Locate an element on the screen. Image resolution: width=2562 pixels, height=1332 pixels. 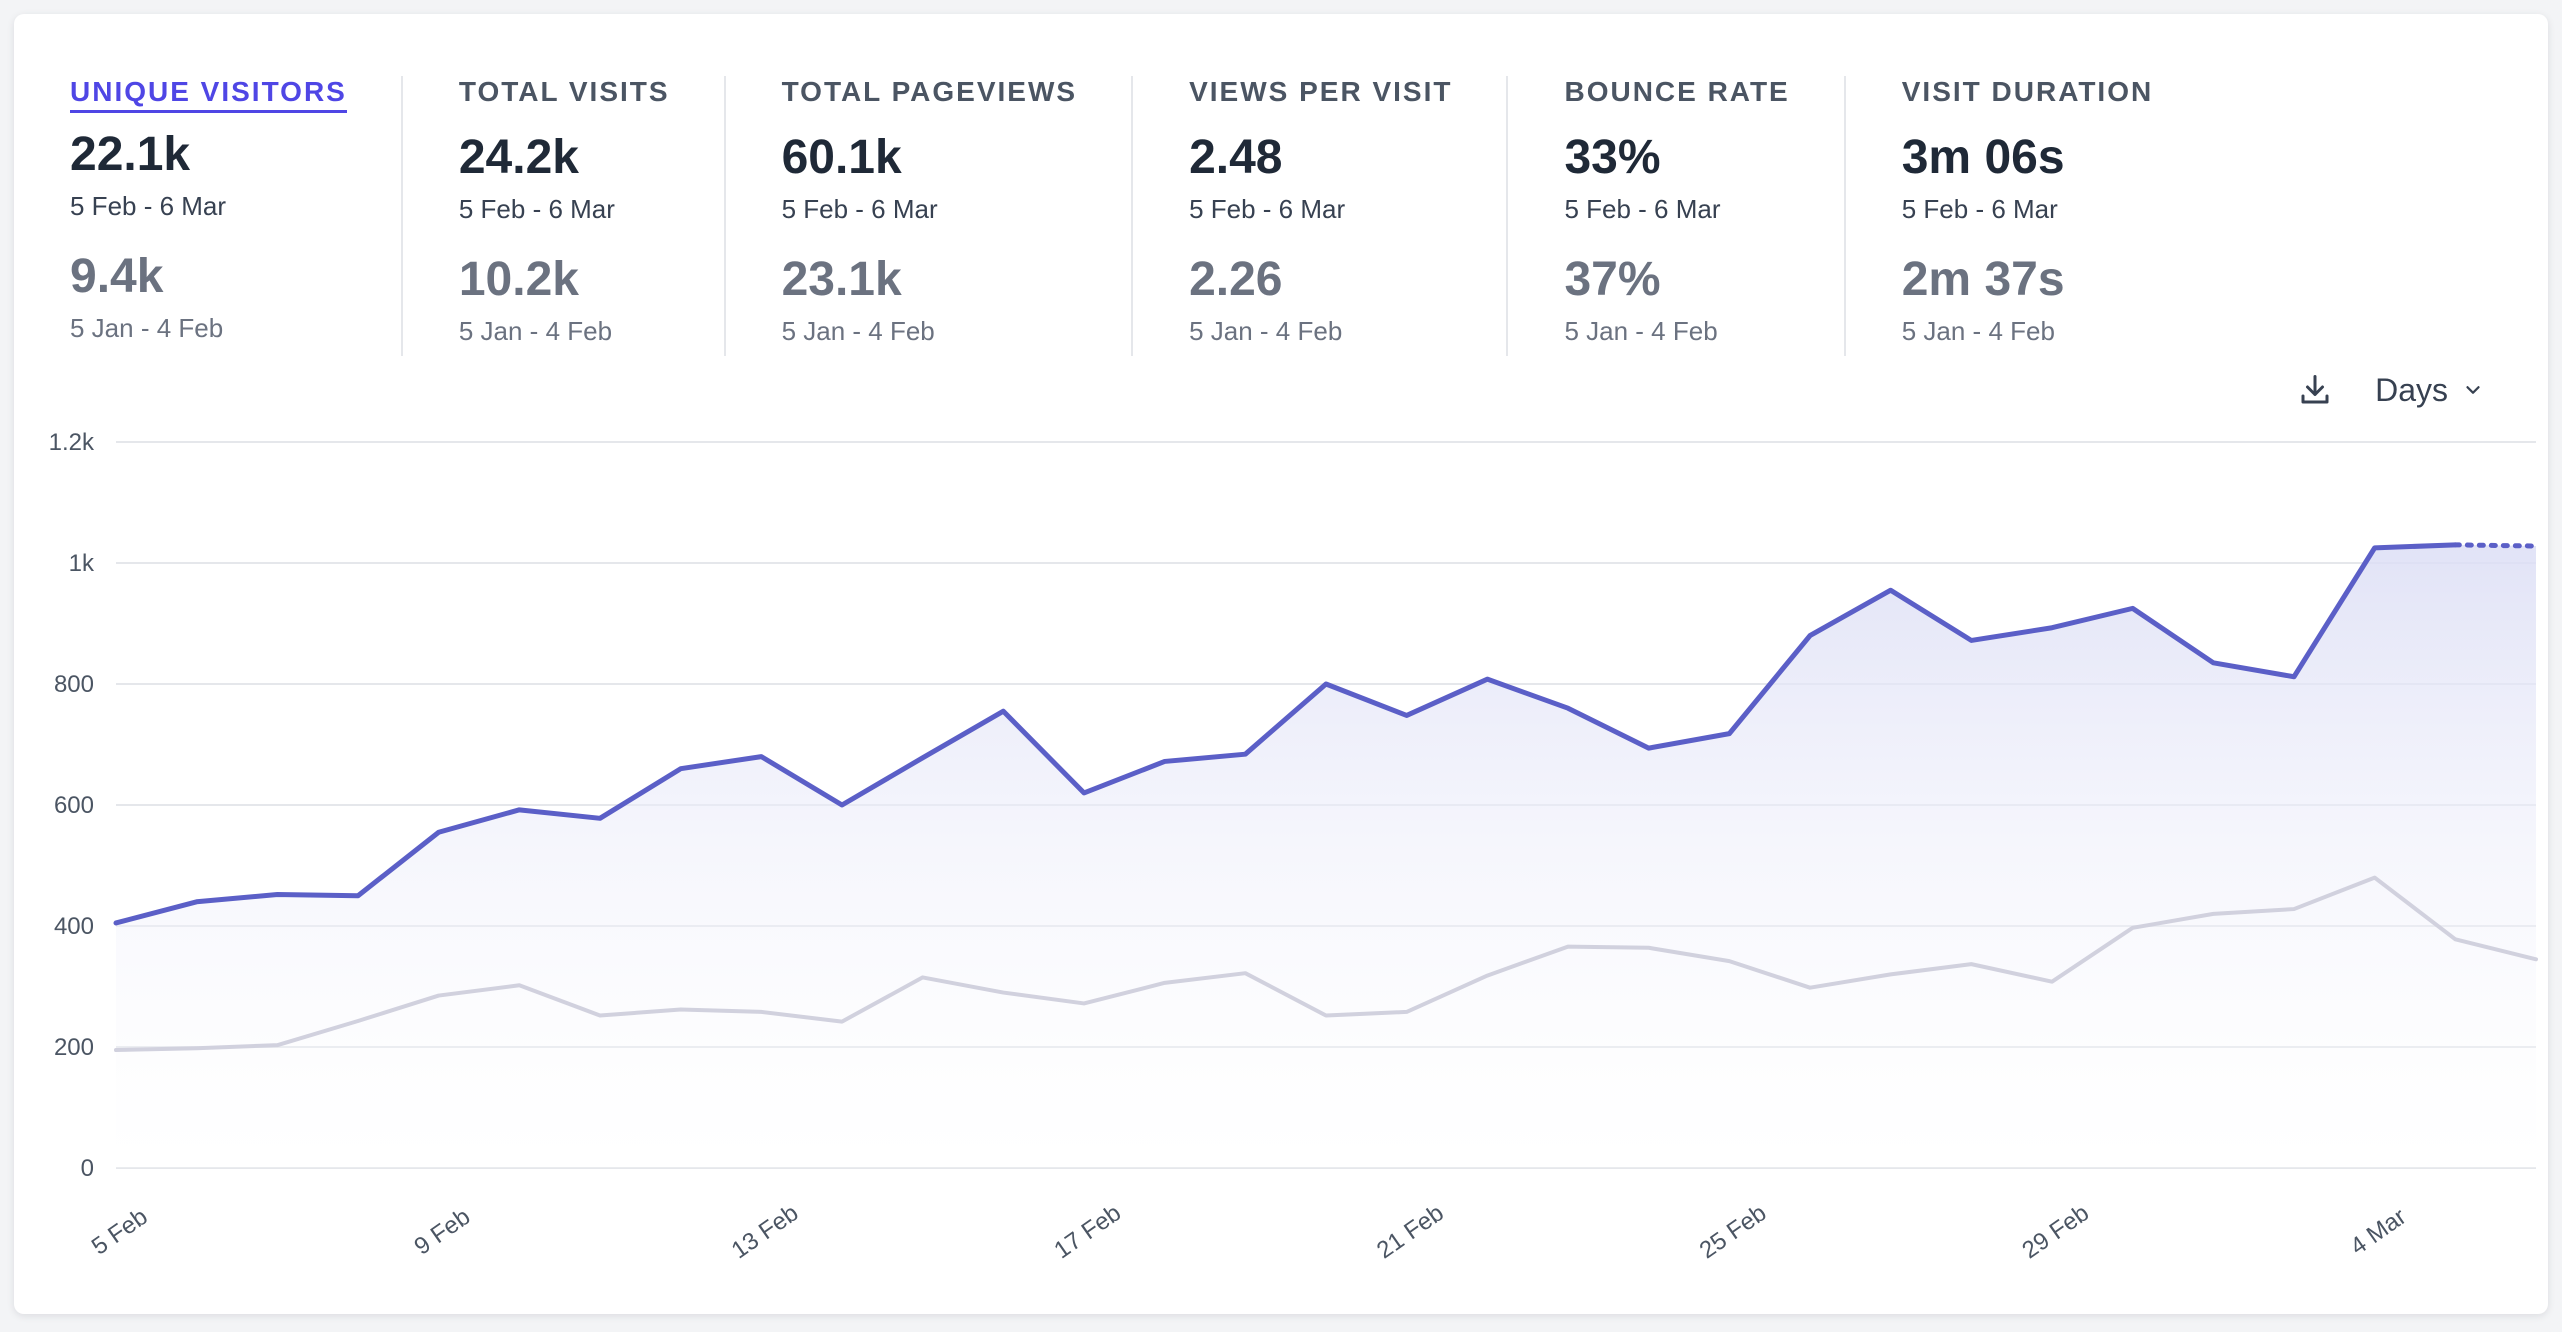
y-tick-label: 800 is located at coordinates (74, 684).